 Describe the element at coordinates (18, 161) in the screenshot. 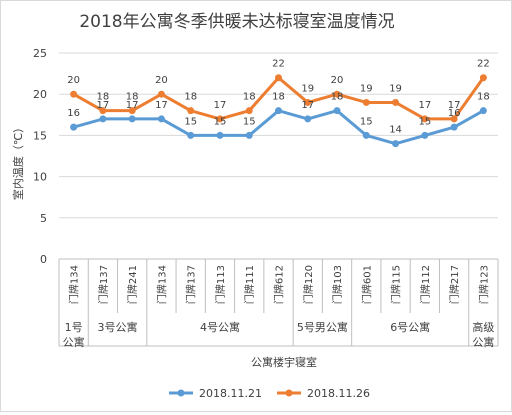

I see `y-axis-title: 室内温度（℃）` at that location.